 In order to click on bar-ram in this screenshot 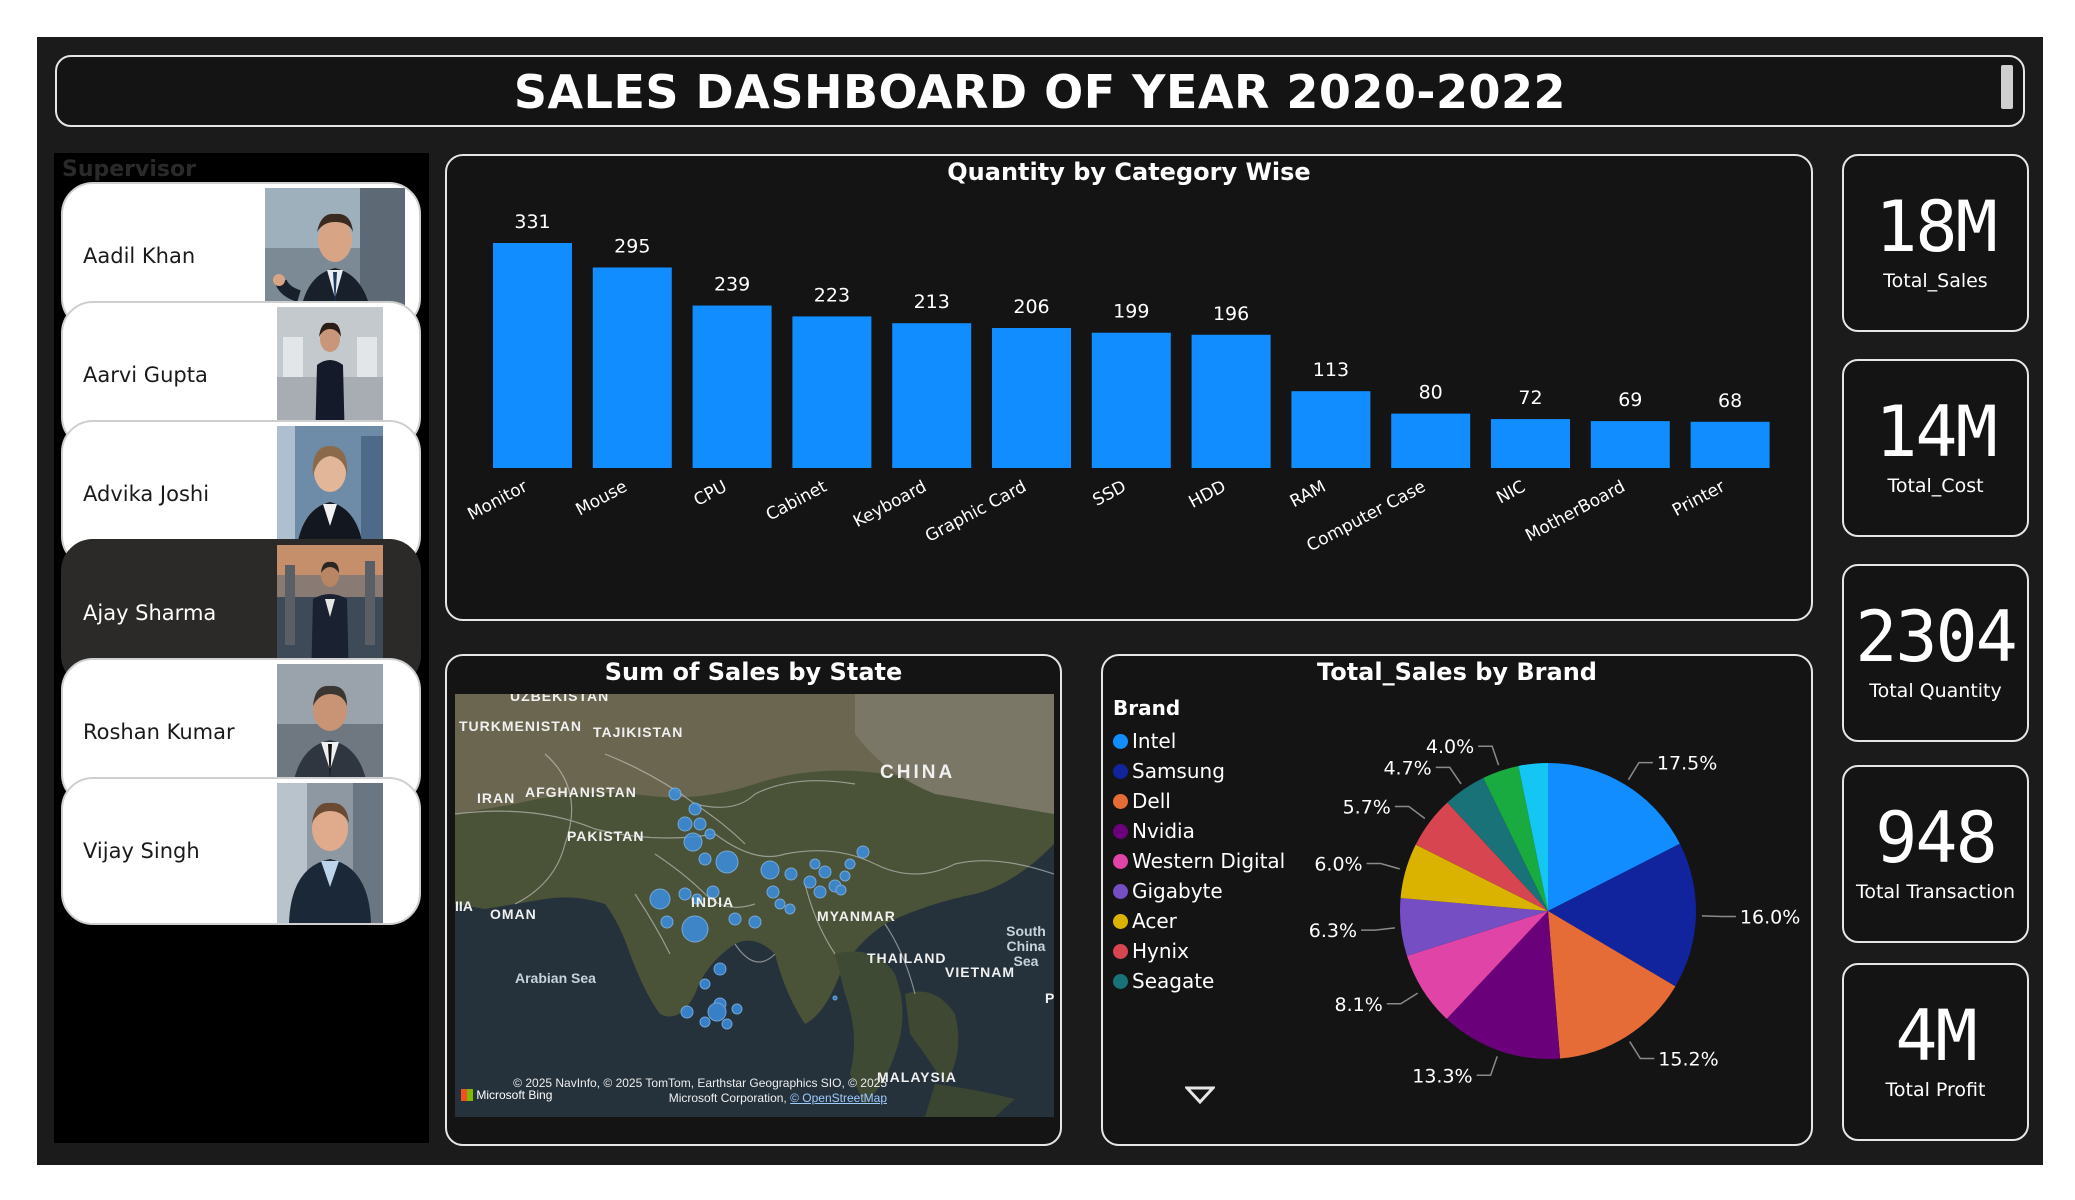, I will do `click(1331, 429)`.